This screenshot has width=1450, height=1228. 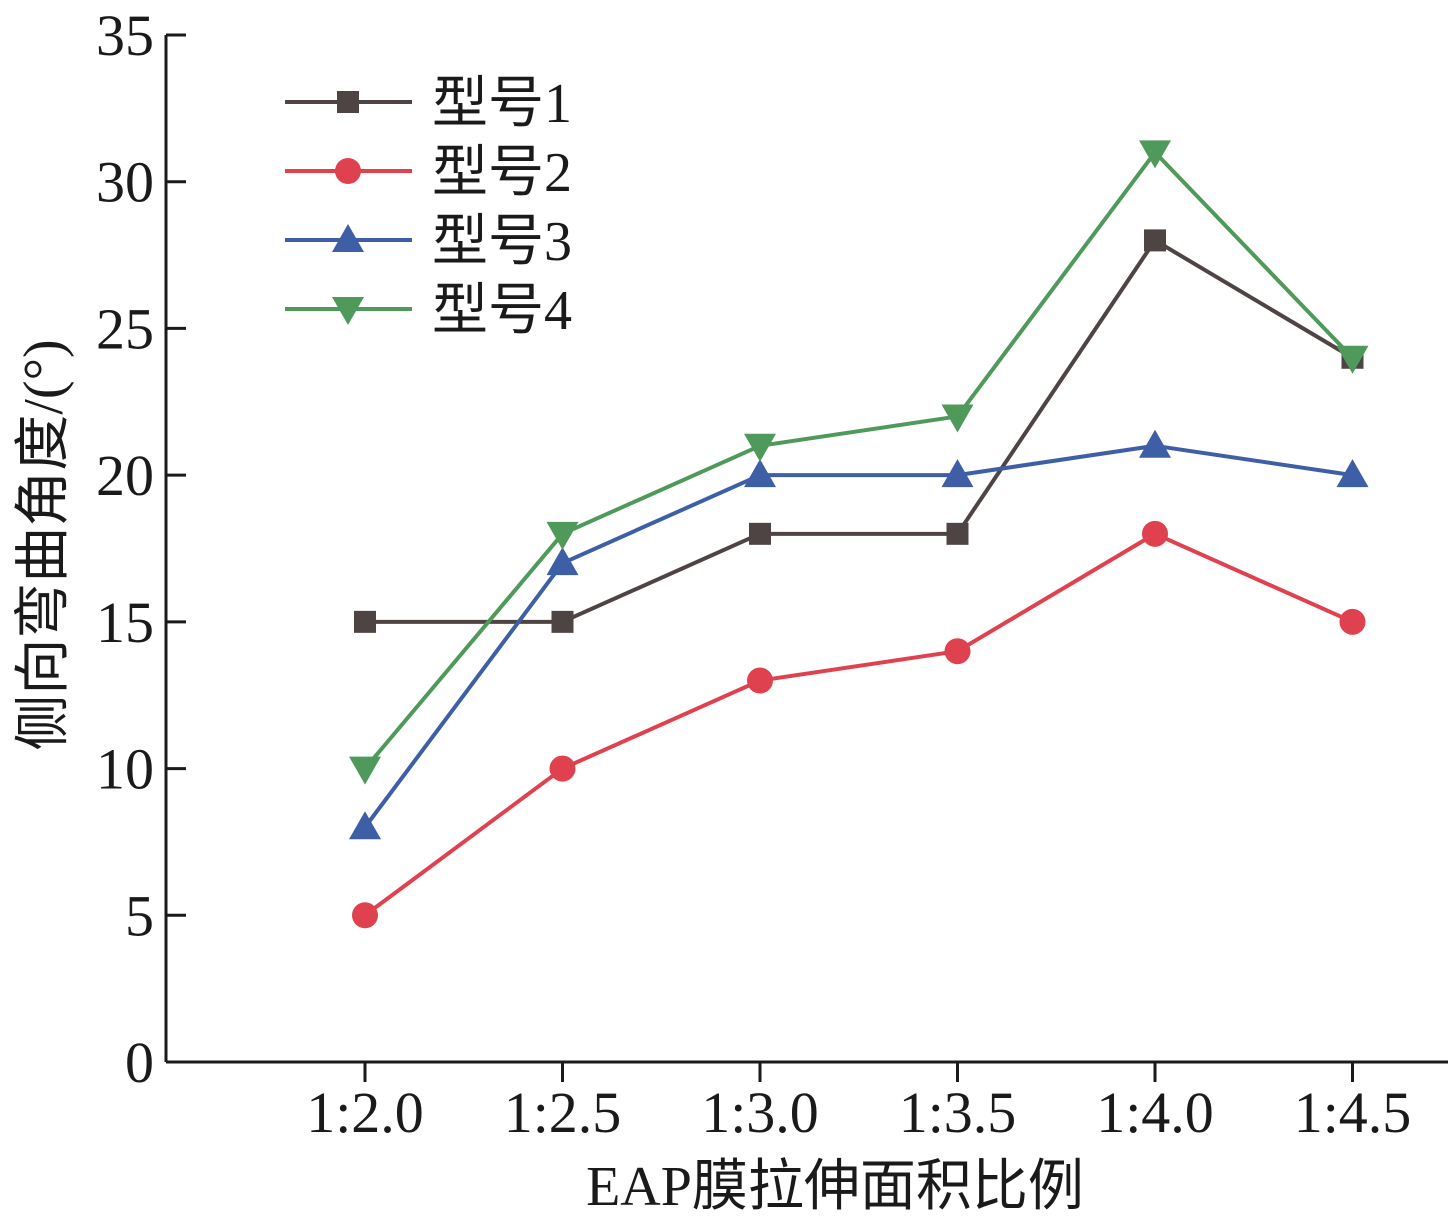 I want to click on x-tick-label: 1:3.0, so click(x=760, y=1112).